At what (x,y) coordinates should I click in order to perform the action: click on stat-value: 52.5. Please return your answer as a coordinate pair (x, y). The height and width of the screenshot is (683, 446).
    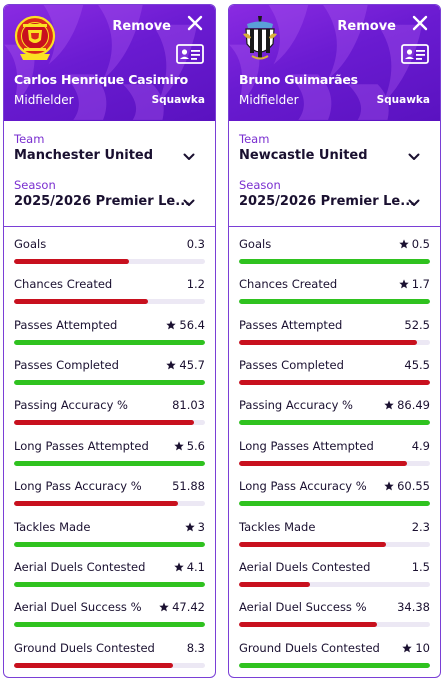
    Looking at the image, I should click on (417, 325).